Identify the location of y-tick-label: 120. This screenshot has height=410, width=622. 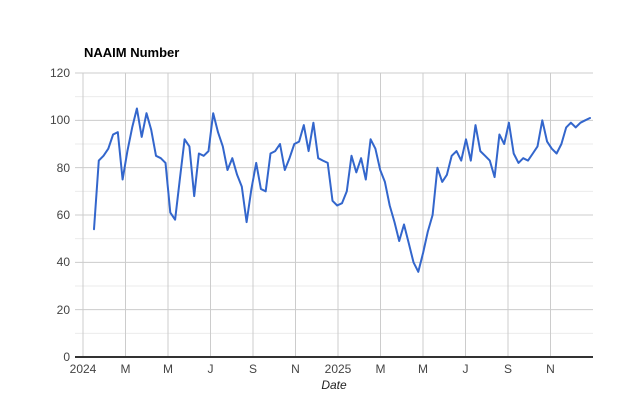
(59, 73).